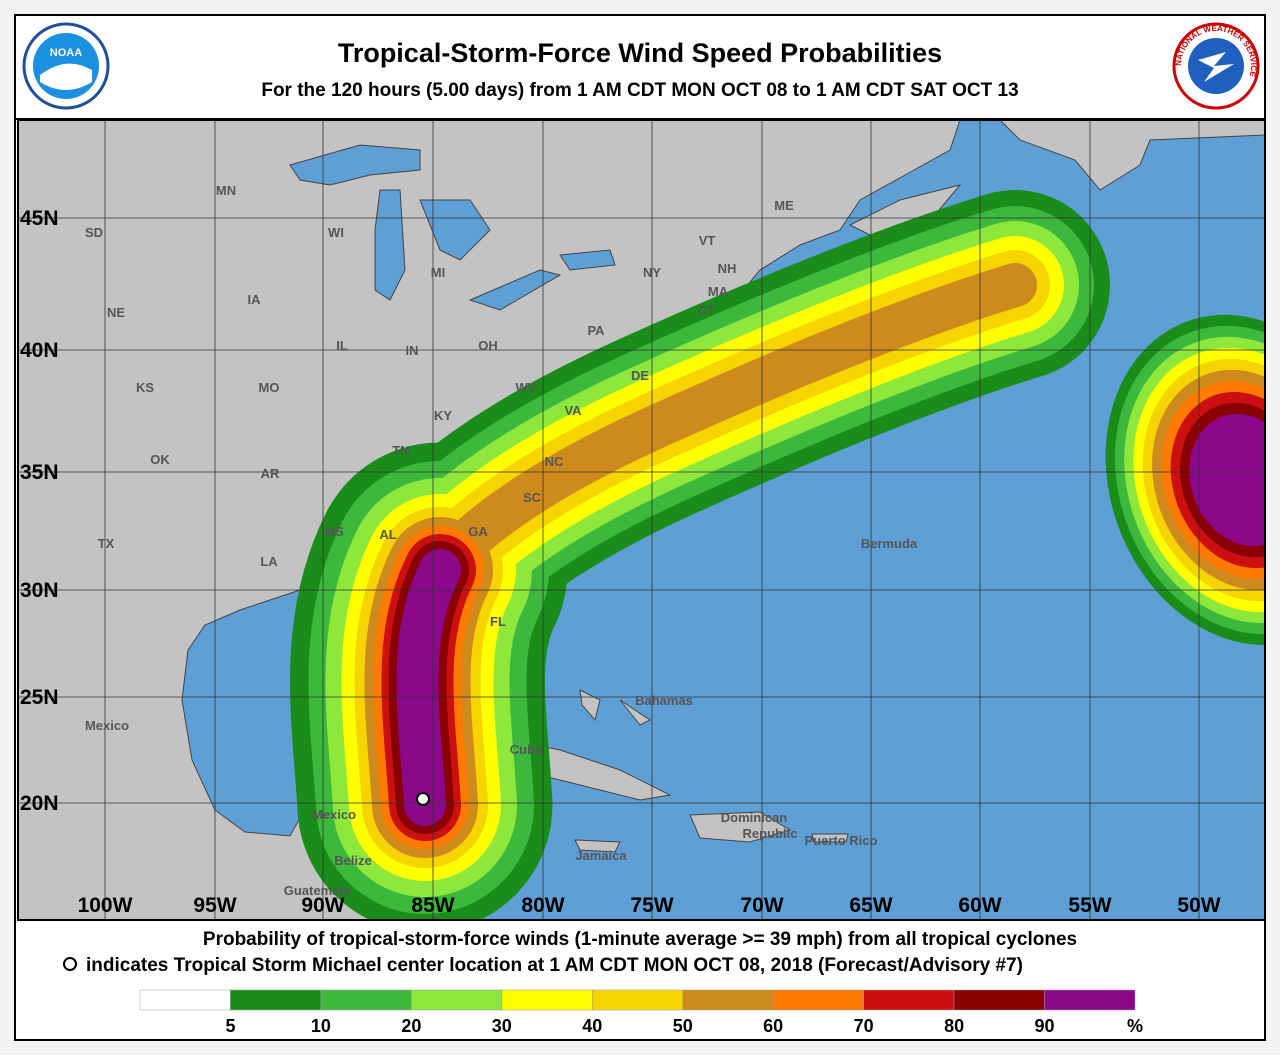 This screenshot has width=1280, height=1060. Describe the element at coordinates (889, 543) in the screenshot. I see `place-label: Bermuda` at that location.